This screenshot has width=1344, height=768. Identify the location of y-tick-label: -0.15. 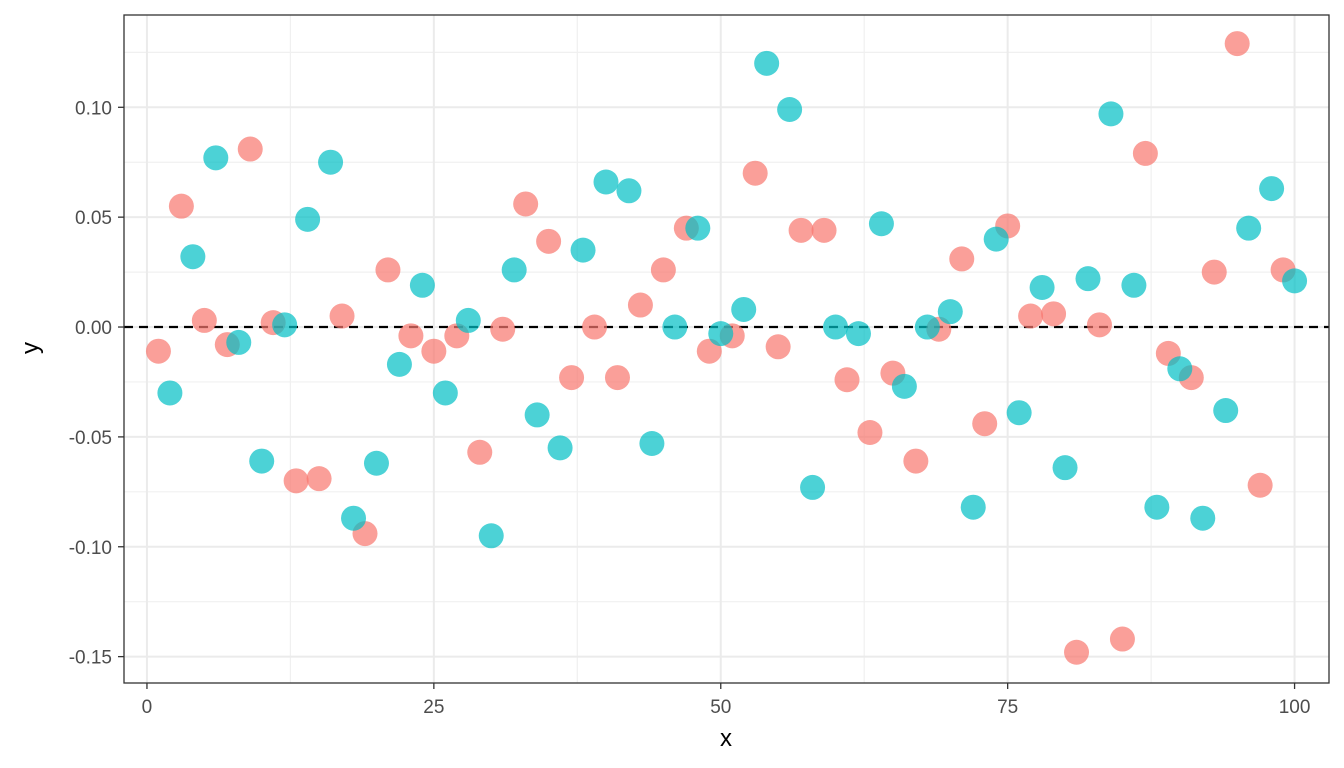
(90, 658).